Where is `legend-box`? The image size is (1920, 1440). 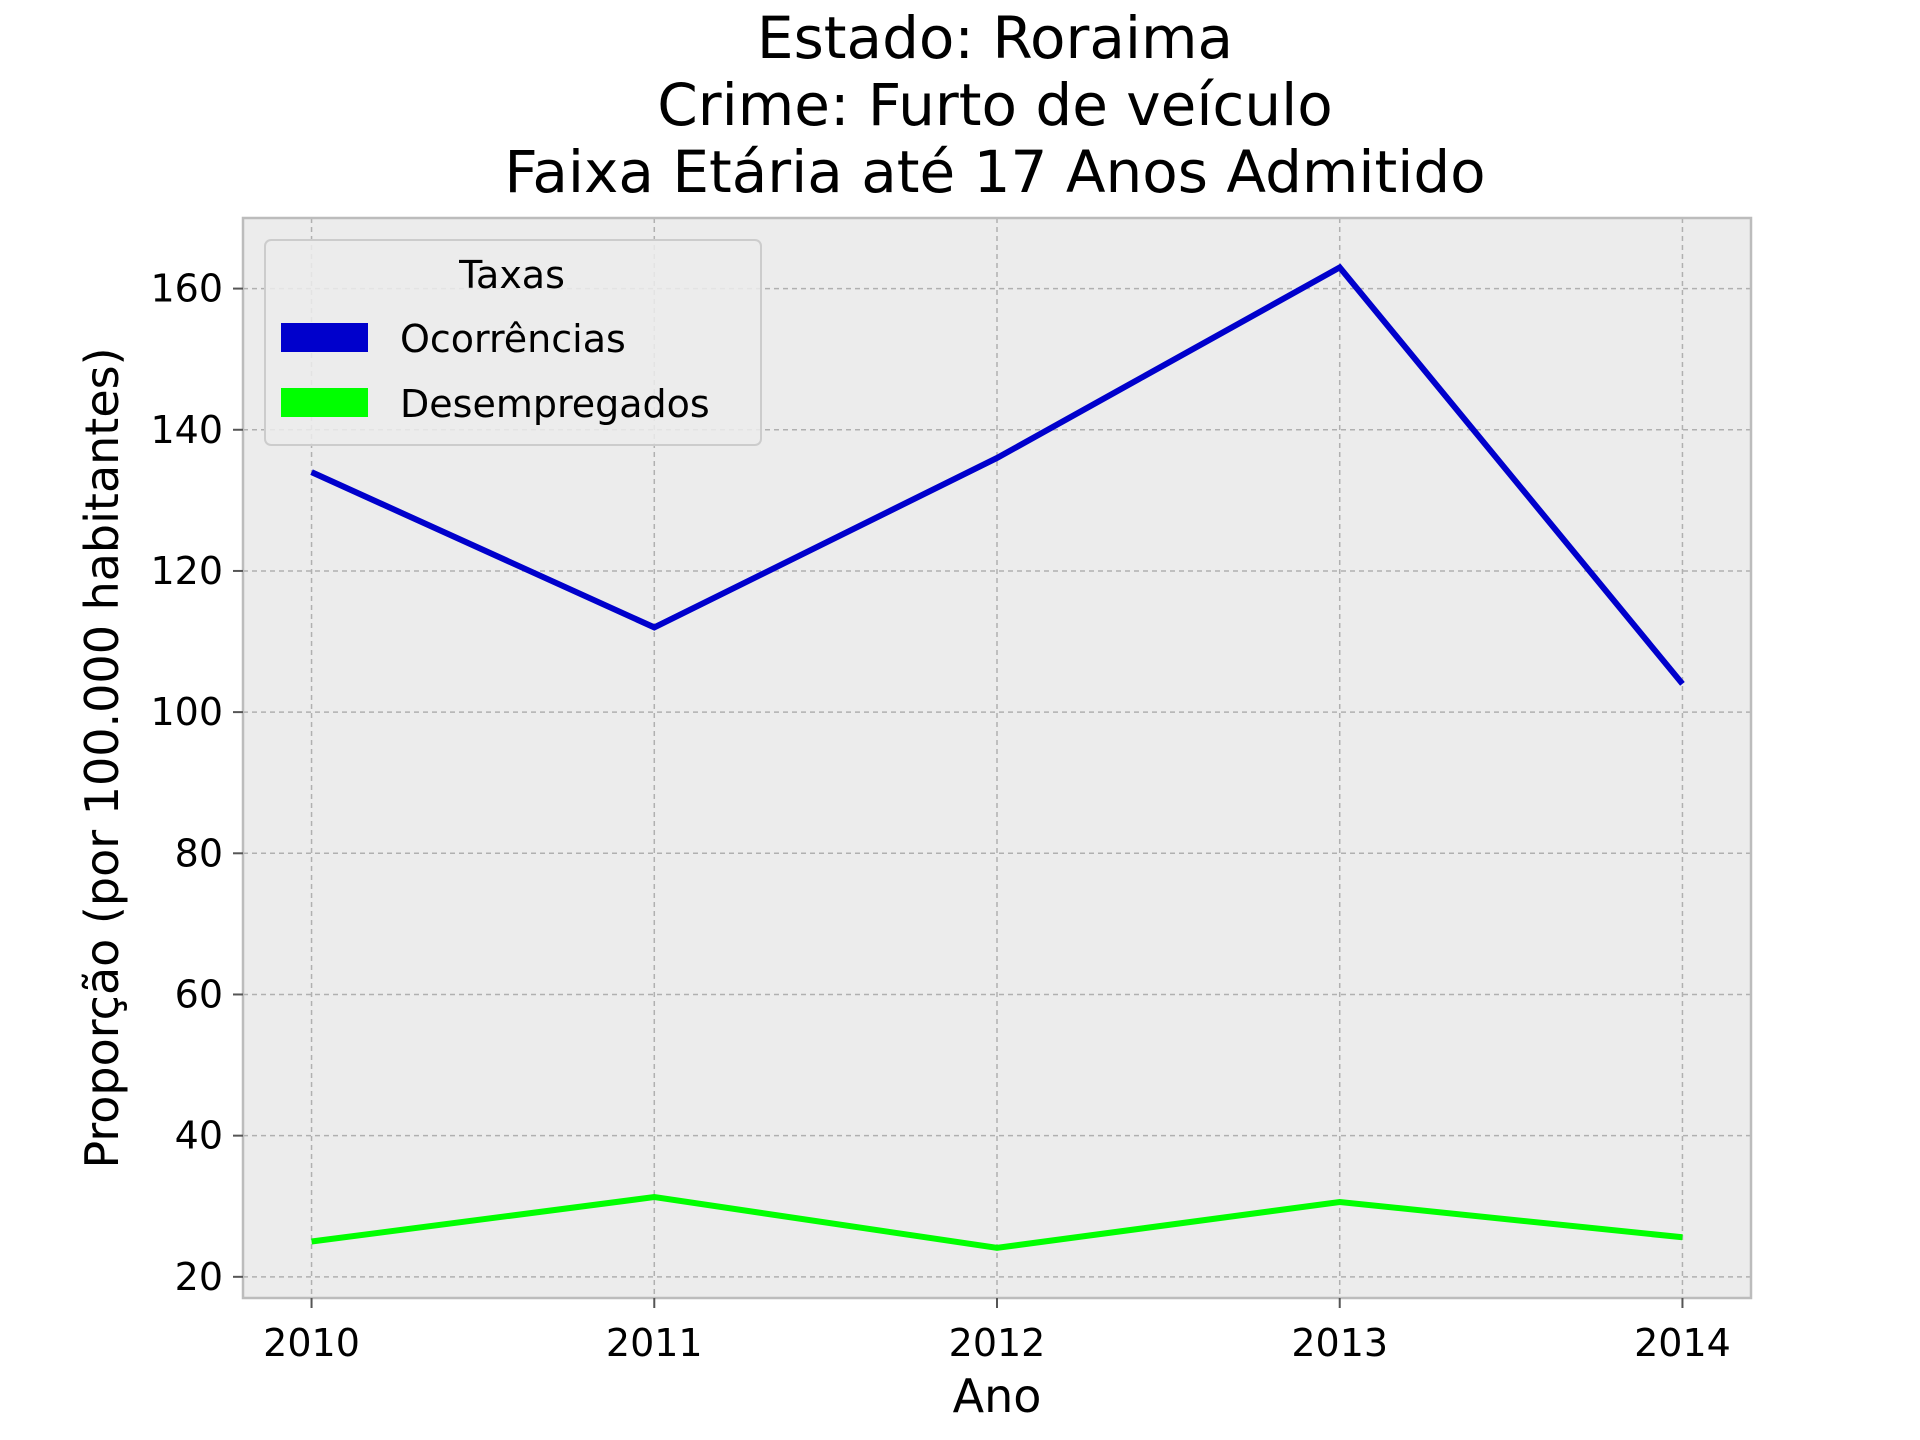 legend-box is located at coordinates (513, 342).